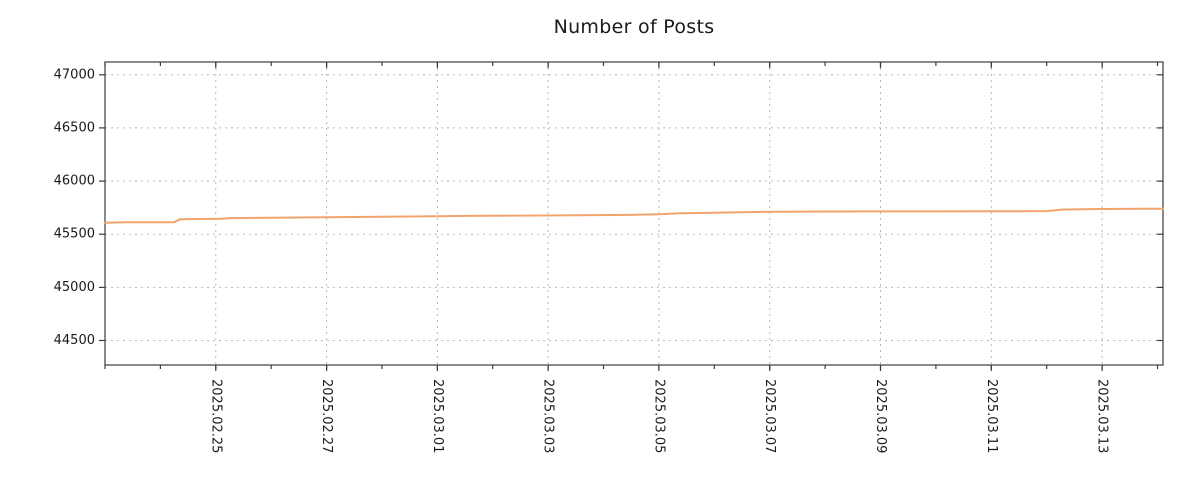 The width and height of the screenshot is (1200, 500). What do you see at coordinates (74, 340) in the screenshot?
I see `y-tick-label: 44500` at bounding box center [74, 340].